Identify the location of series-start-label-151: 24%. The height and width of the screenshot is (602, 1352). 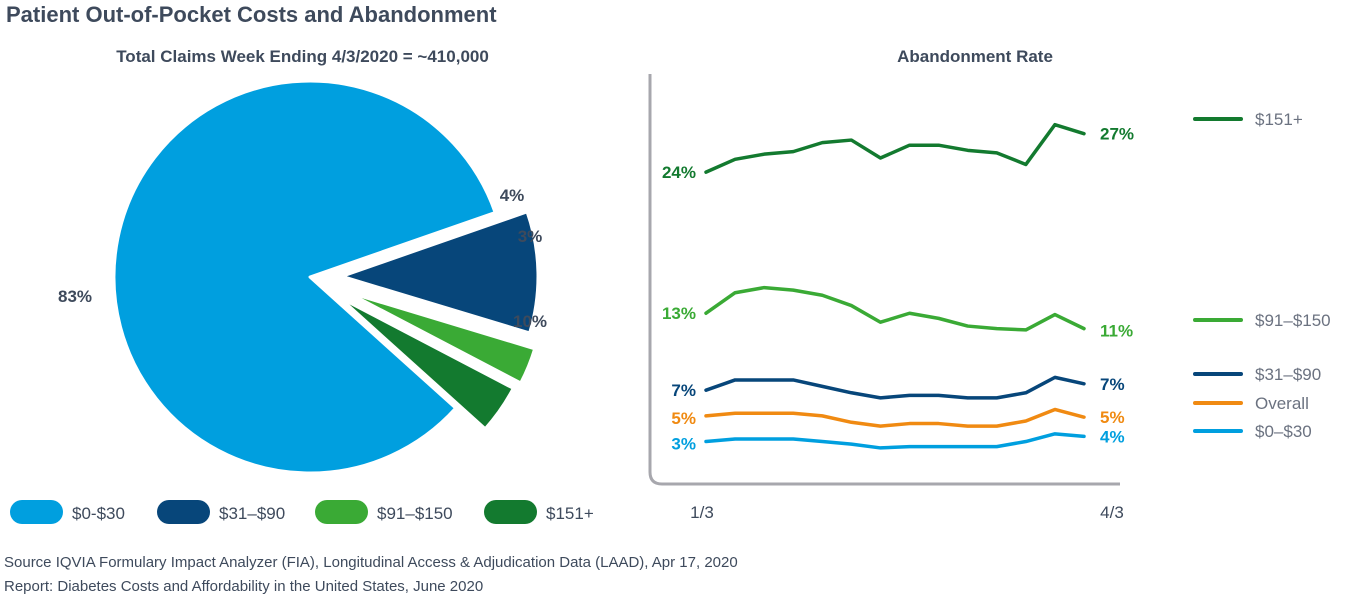
(679, 172).